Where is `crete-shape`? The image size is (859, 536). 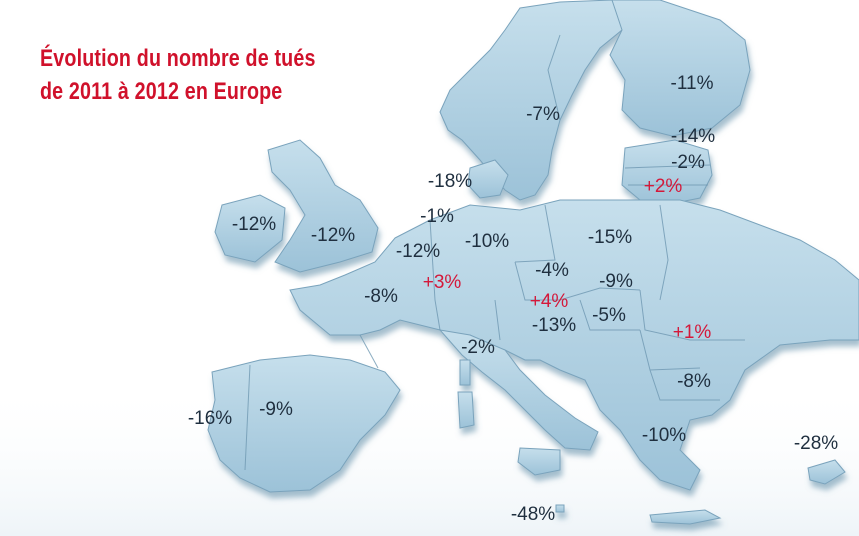
crete-shape is located at coordinates (685, 517).